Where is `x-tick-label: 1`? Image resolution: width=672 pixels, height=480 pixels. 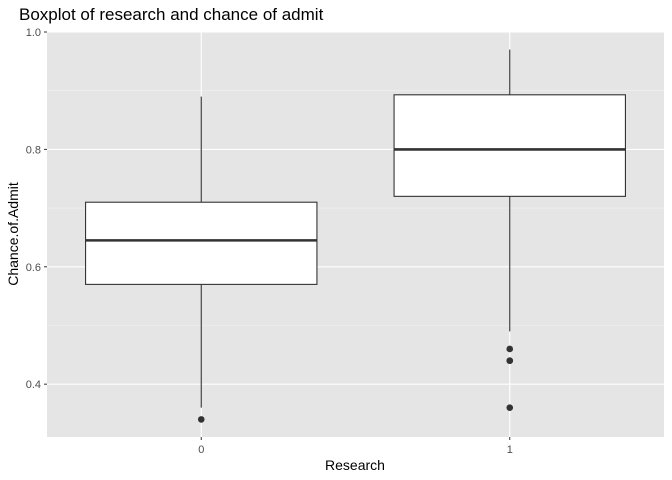 x-tick-label: 1 is located at coordinates (510, 450).